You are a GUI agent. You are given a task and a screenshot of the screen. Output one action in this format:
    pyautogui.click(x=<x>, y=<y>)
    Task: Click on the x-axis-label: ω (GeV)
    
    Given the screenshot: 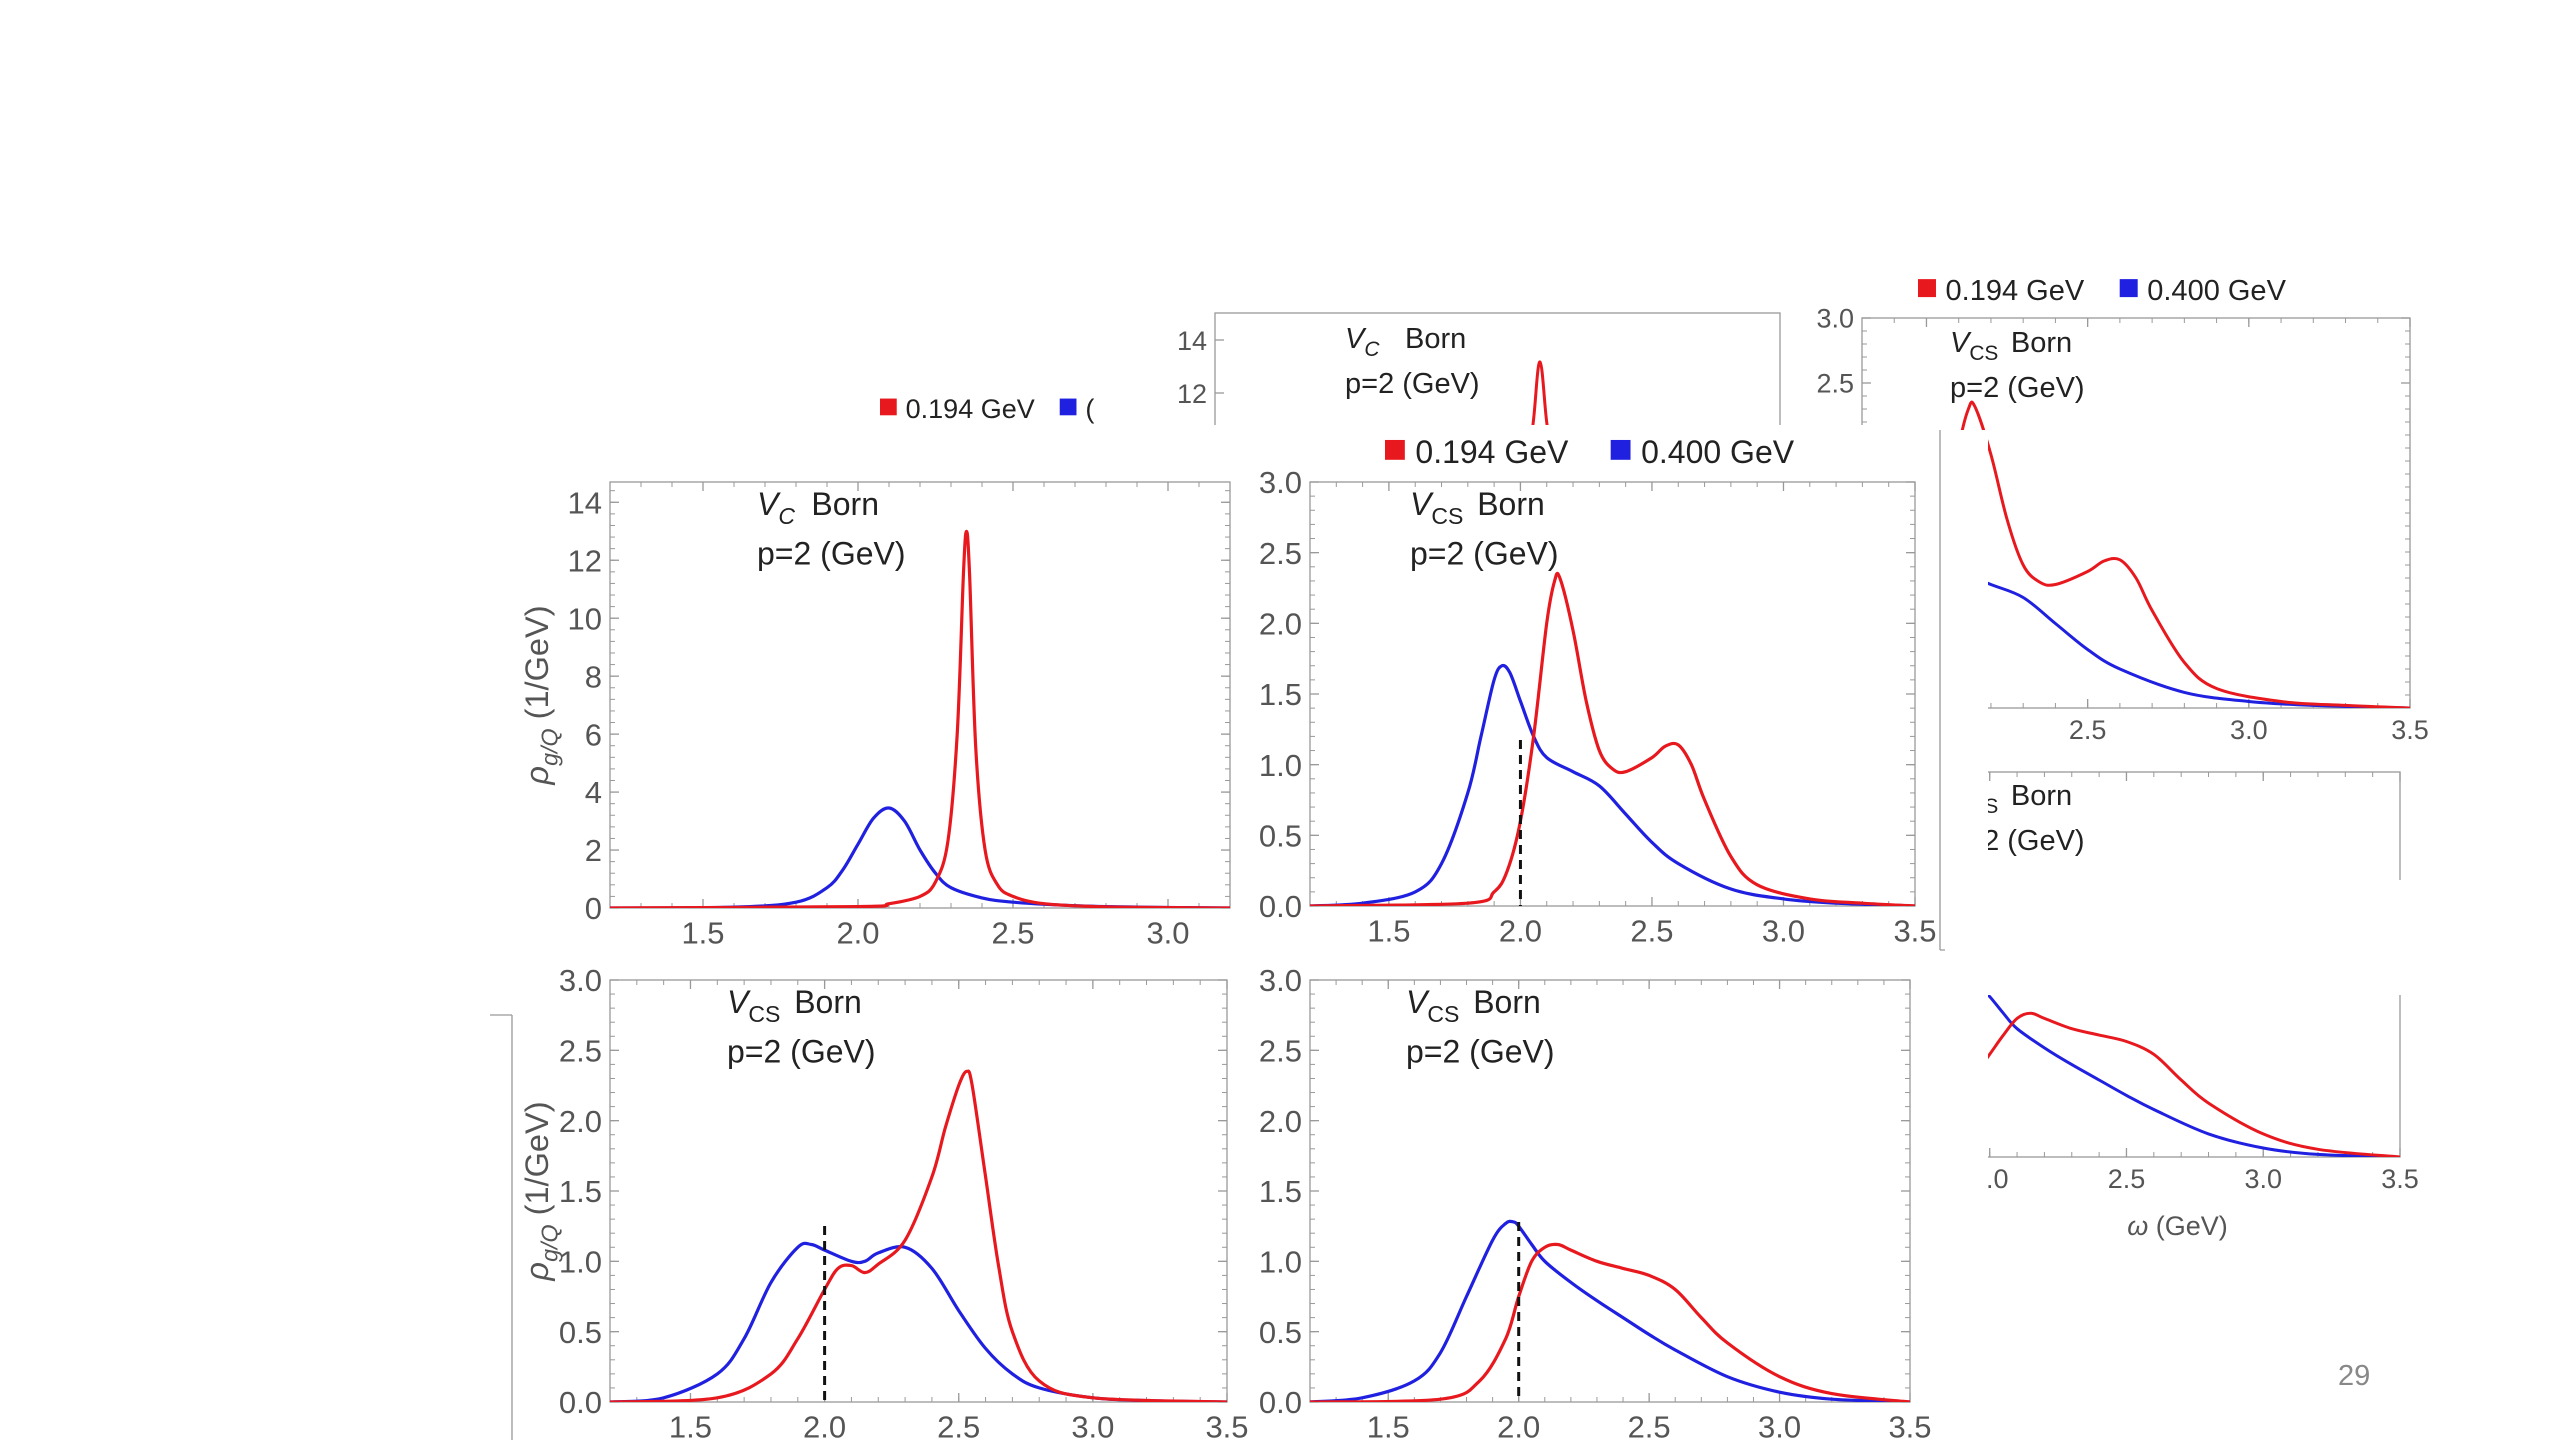 What is the action you would take?
    pyautogui.click(x=2177, y=1226)
    